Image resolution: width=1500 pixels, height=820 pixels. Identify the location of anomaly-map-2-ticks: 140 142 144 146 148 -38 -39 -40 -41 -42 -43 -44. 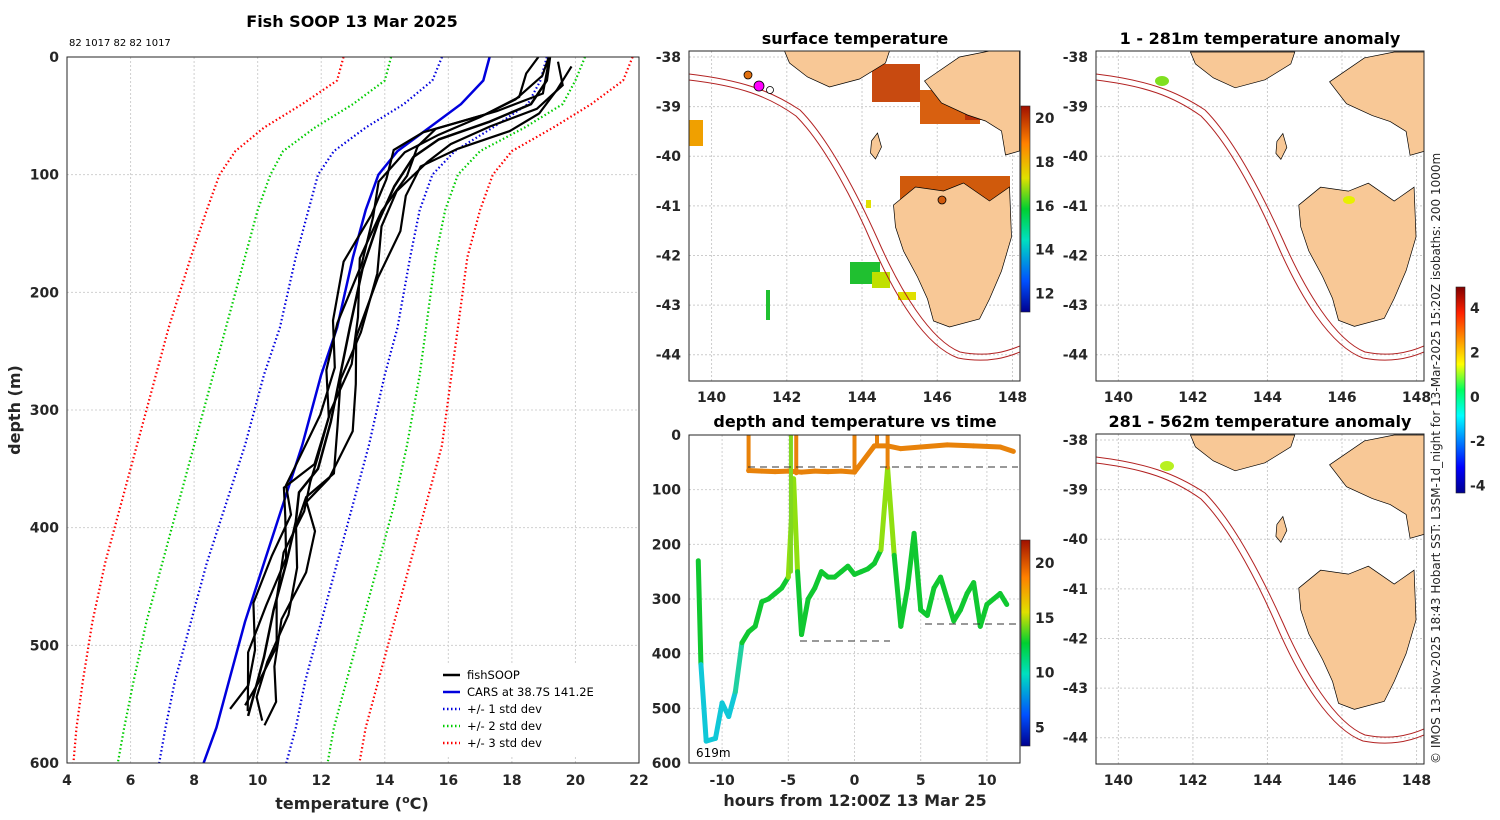
(1247, 611).